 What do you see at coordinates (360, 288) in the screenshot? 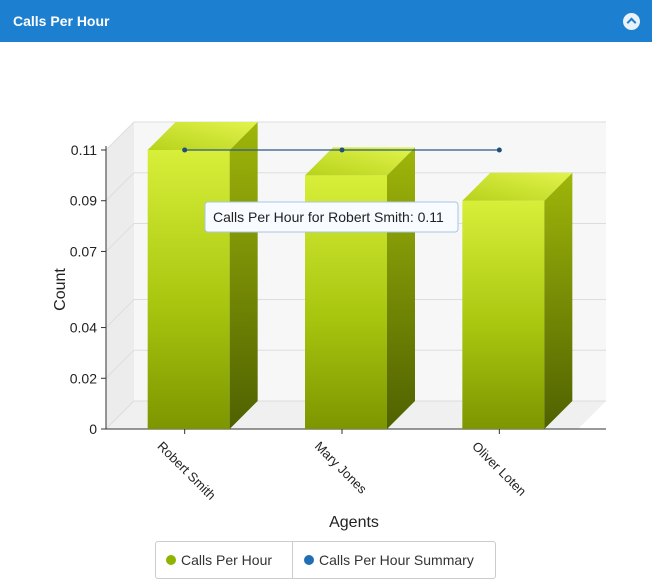
I see `bar-mary-jones` at bounding box center [360, 288].